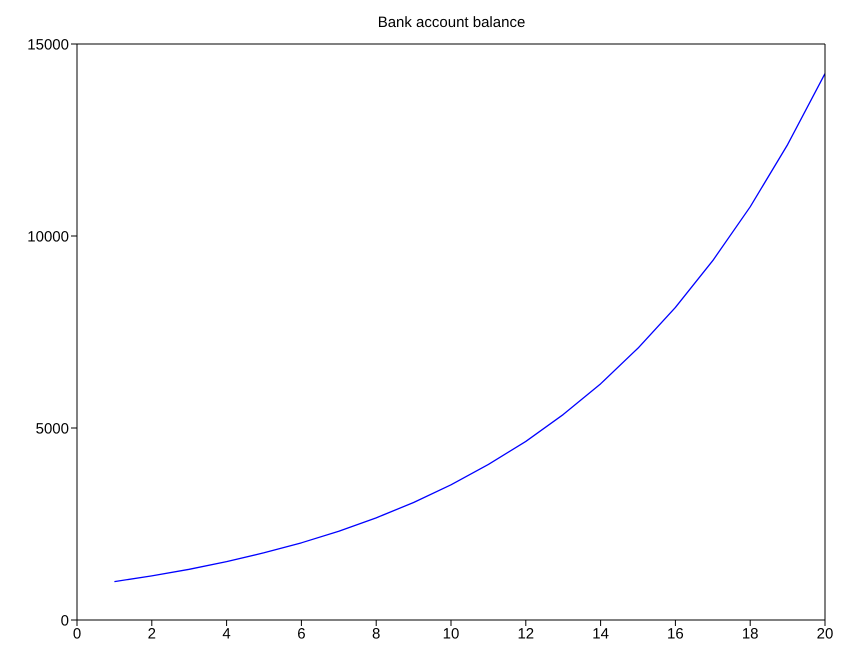  What do you see at coordinates (77, 634) in the screenshot?
I see `x-tick-label: 0` at bounding box center [77, 634].